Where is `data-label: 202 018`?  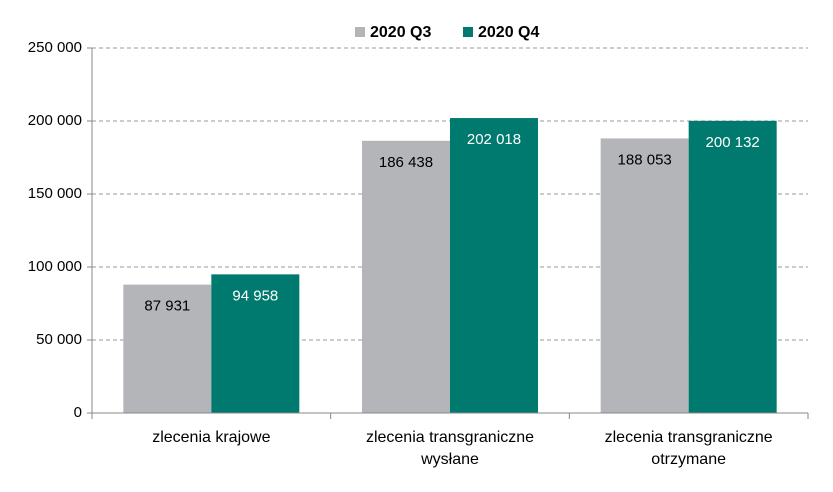 data-label: 202 018 is located at coordinates (494, 139).